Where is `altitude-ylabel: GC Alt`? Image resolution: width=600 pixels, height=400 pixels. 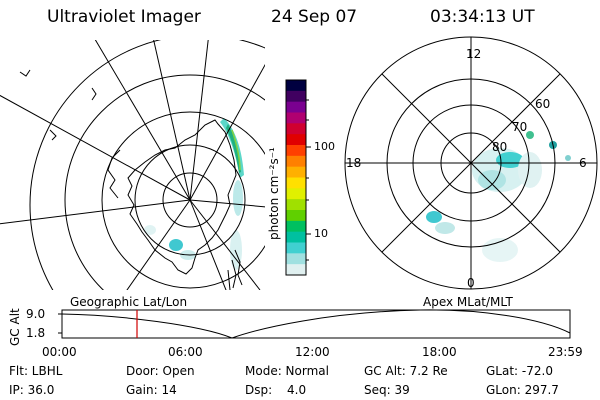
altitude-ylabel: GC Alt is located at coordinates (15, 327).